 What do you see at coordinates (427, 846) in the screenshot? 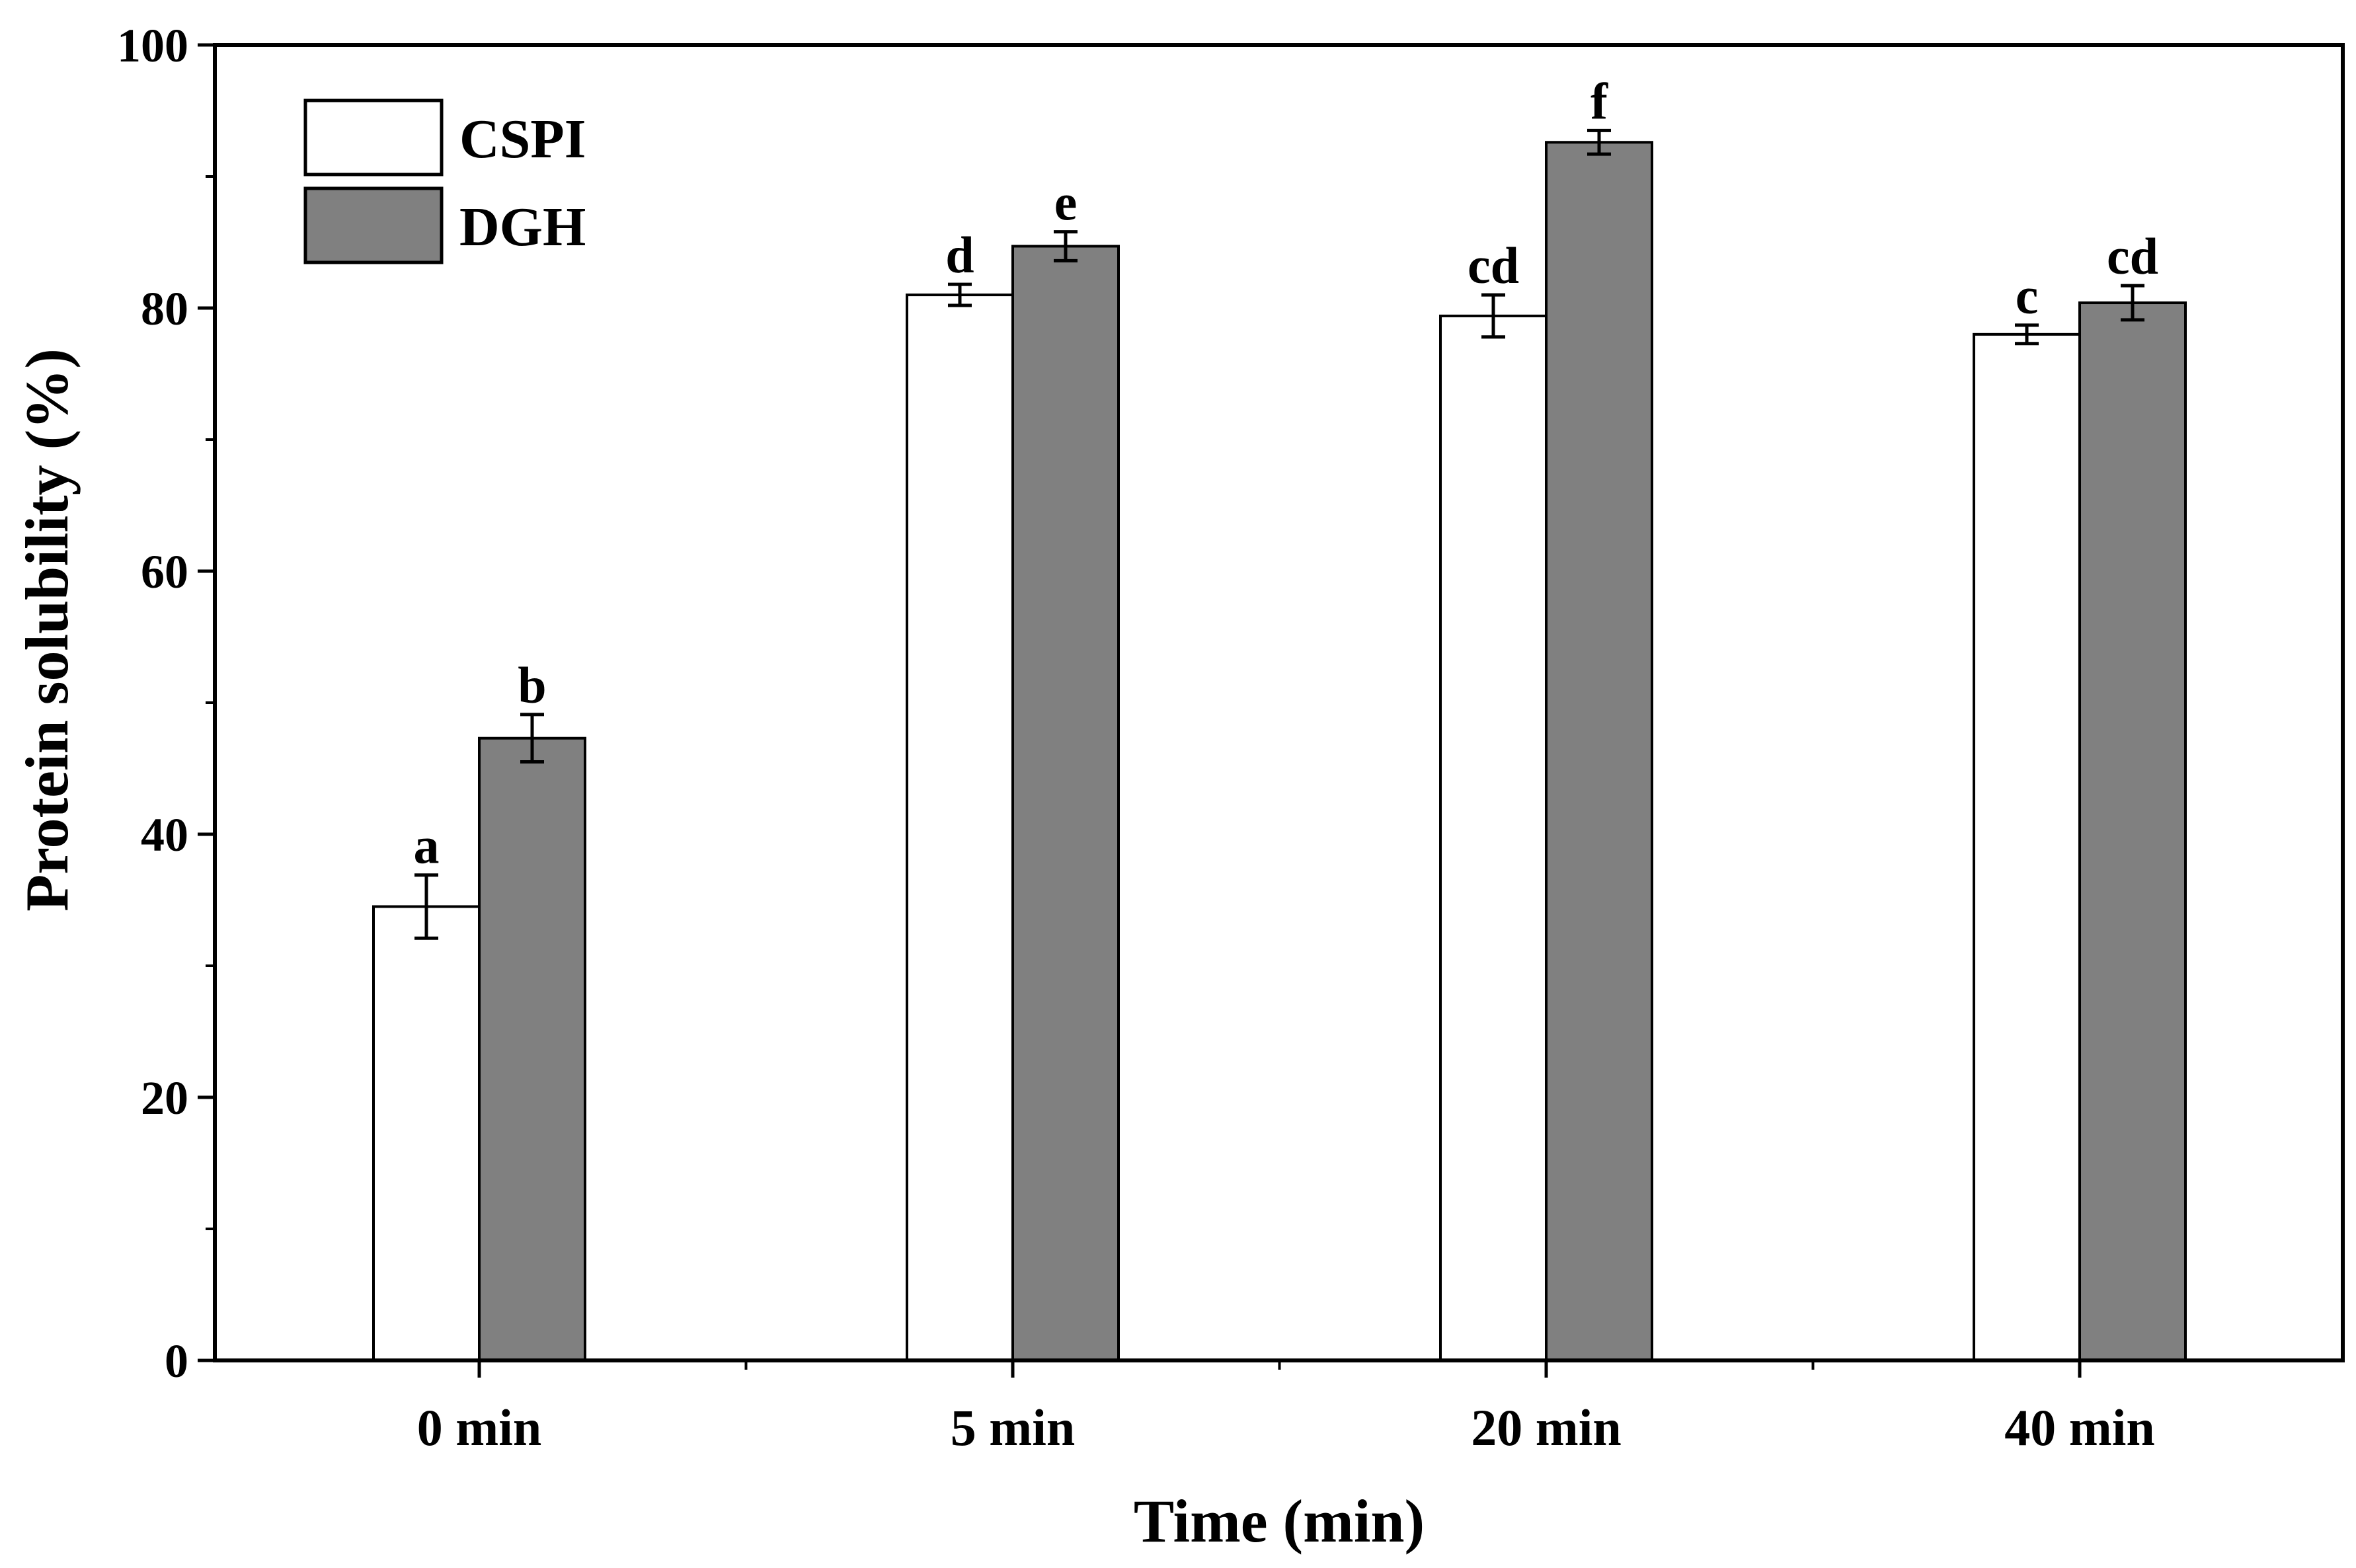
I see `significance-label-cspi-0: a` at bounding box center [427, 846].